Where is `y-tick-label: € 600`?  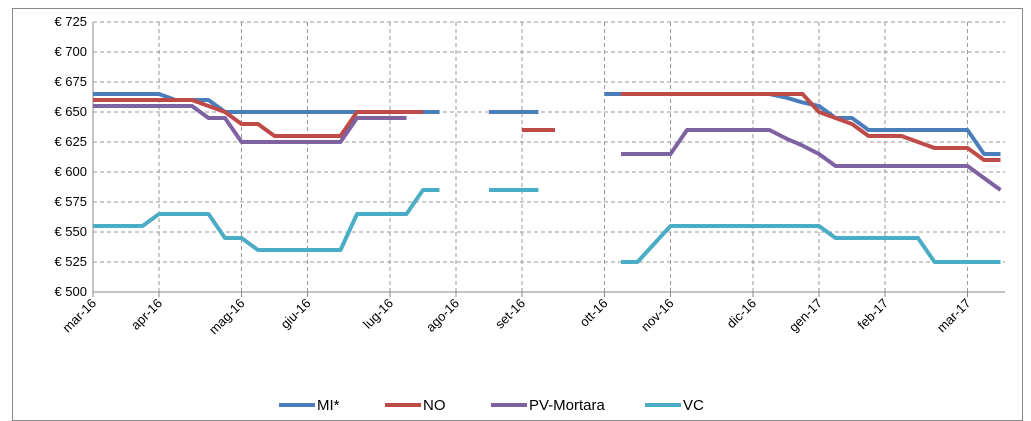 y-tick-label: € 600 is located at coordinates (70, 171).